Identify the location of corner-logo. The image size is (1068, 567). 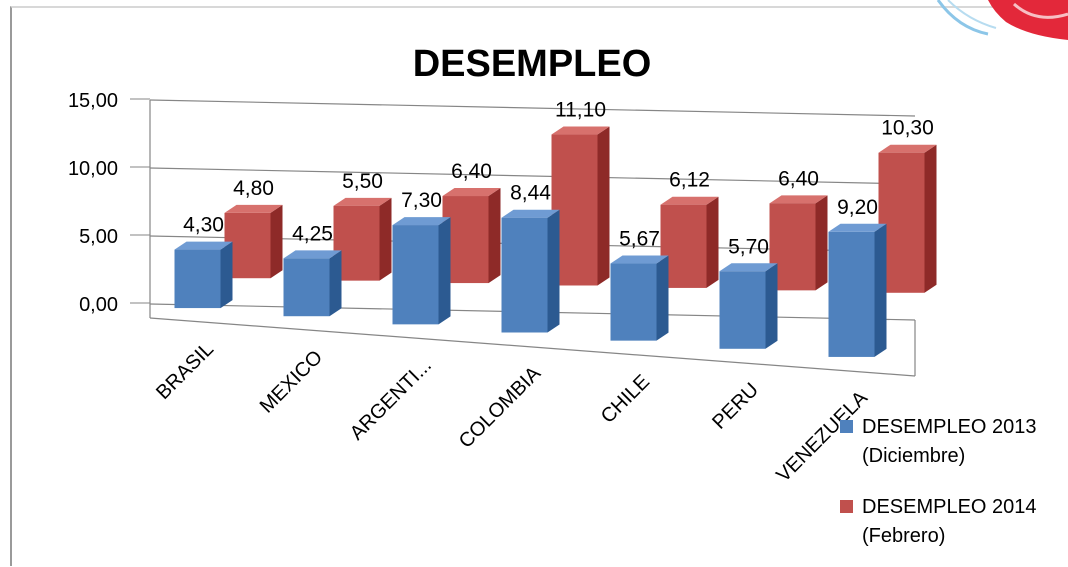
(1002, 20).